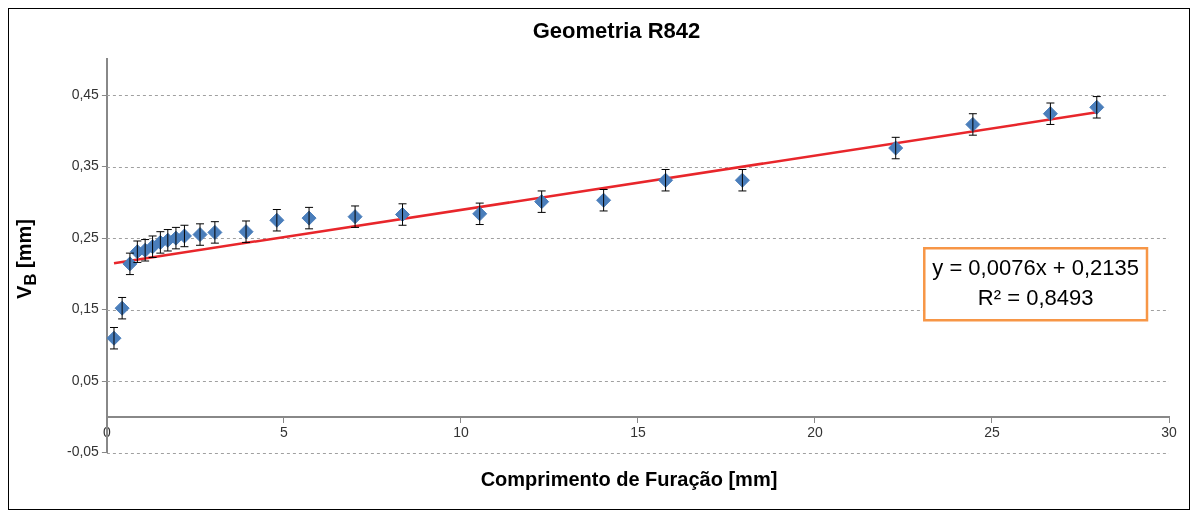 The image size is (1200, 520). Describe the element at coordinates (992, 432) in the screenshot. I see `x-tick-label: 25` at that location.